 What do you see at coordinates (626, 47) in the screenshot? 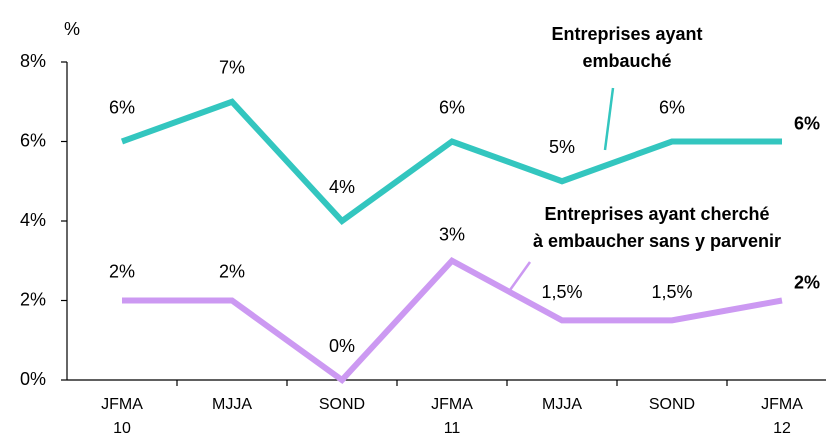
I see `series-label: Entreprises ayant embauché` at bounding box center [626, 47].